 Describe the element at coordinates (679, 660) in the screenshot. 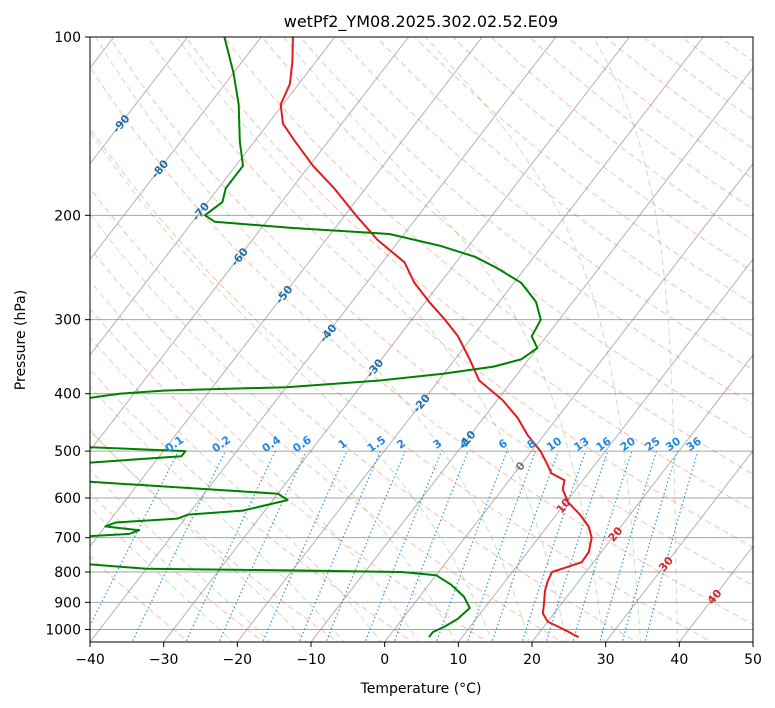

I see `x-tick-label: 40` at that location.